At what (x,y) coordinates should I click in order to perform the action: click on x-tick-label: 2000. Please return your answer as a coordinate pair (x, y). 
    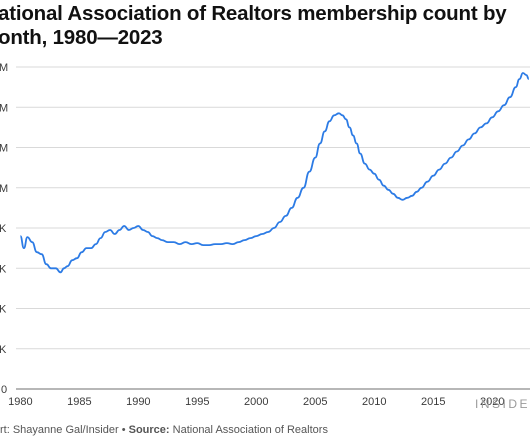
    Looking at the image, I should click on (256, 402).